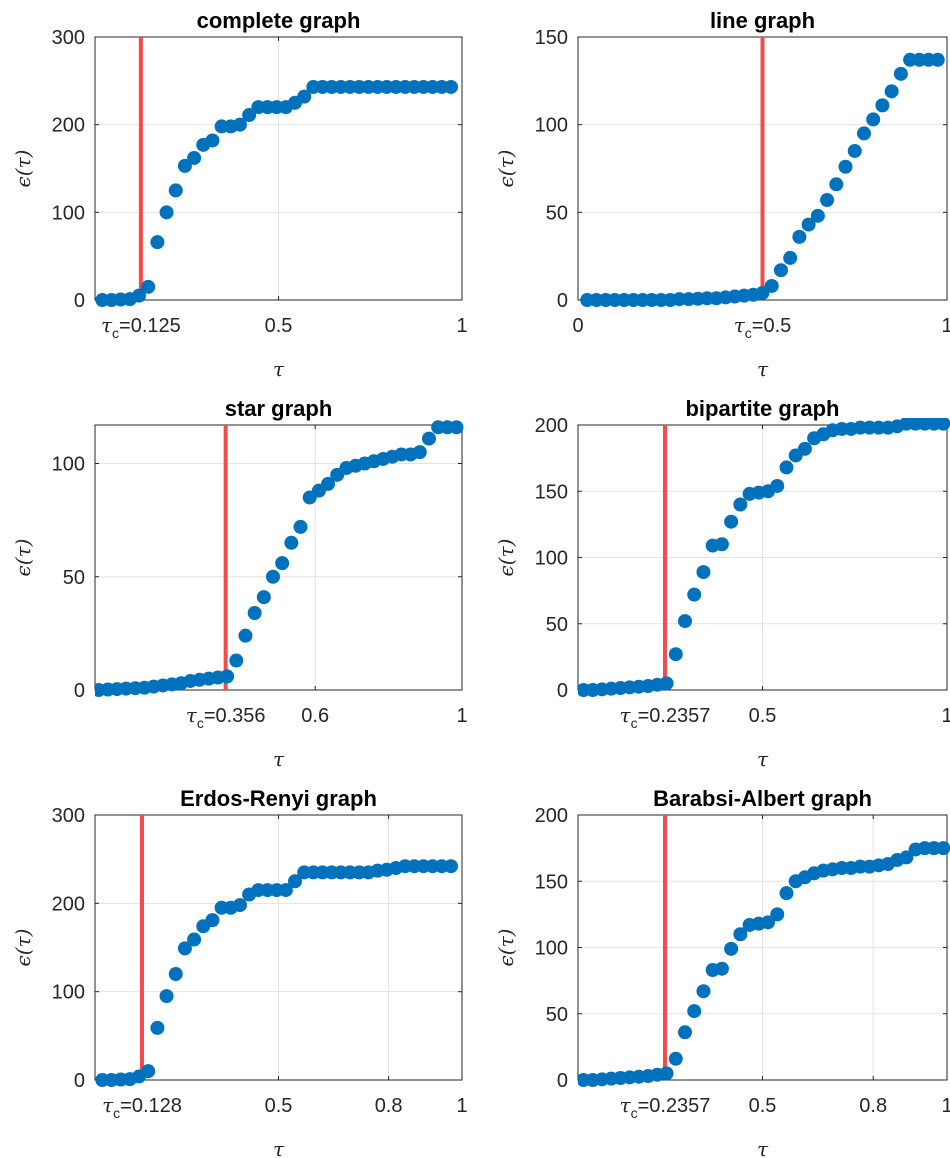 The image size is (950, 1158). I want to click on critical-tau-tick-label: τc=0.2357, so click(665, 717).